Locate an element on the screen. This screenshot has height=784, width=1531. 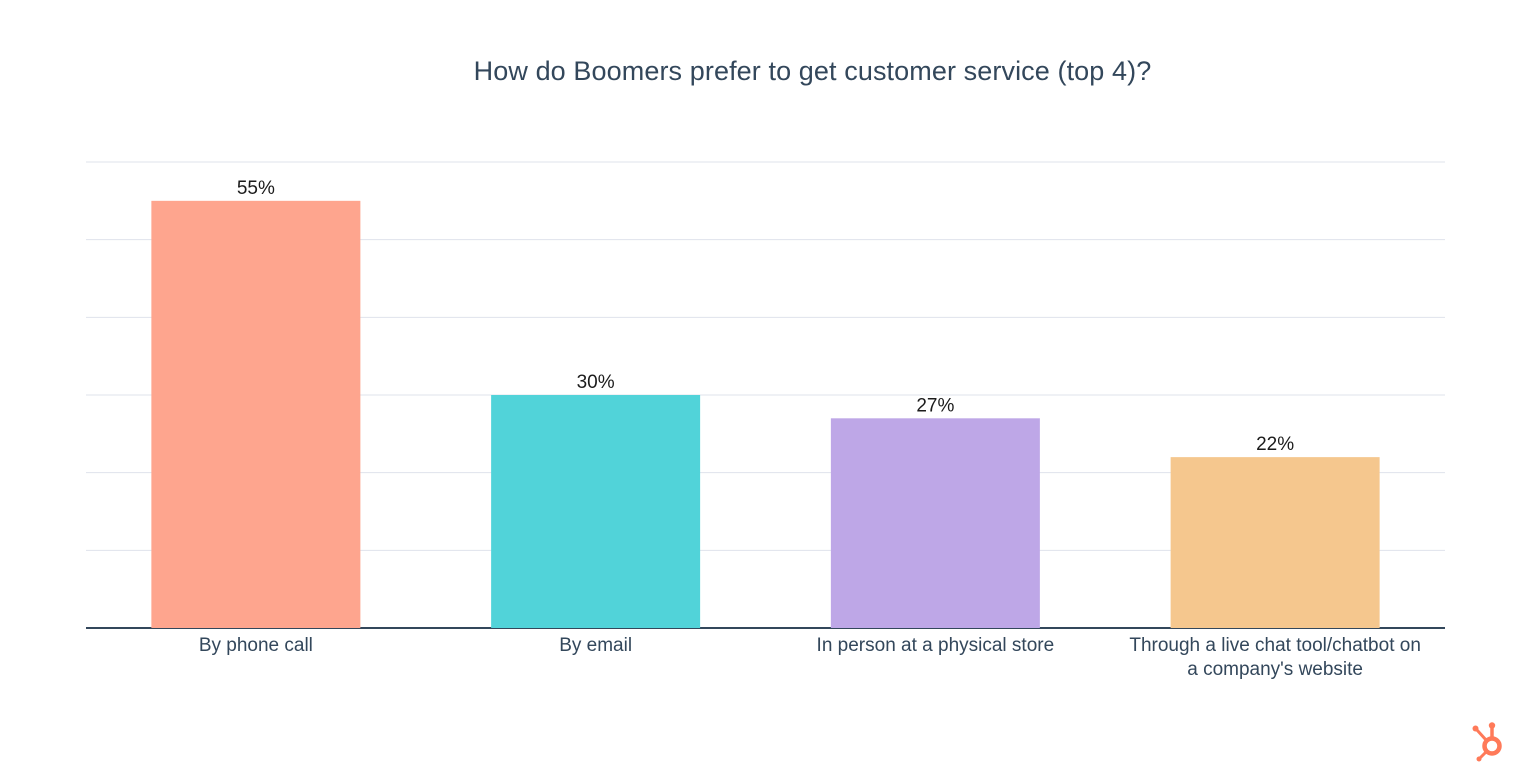
hubspot-sprocket-icon is located at coordinates (1487, 742).